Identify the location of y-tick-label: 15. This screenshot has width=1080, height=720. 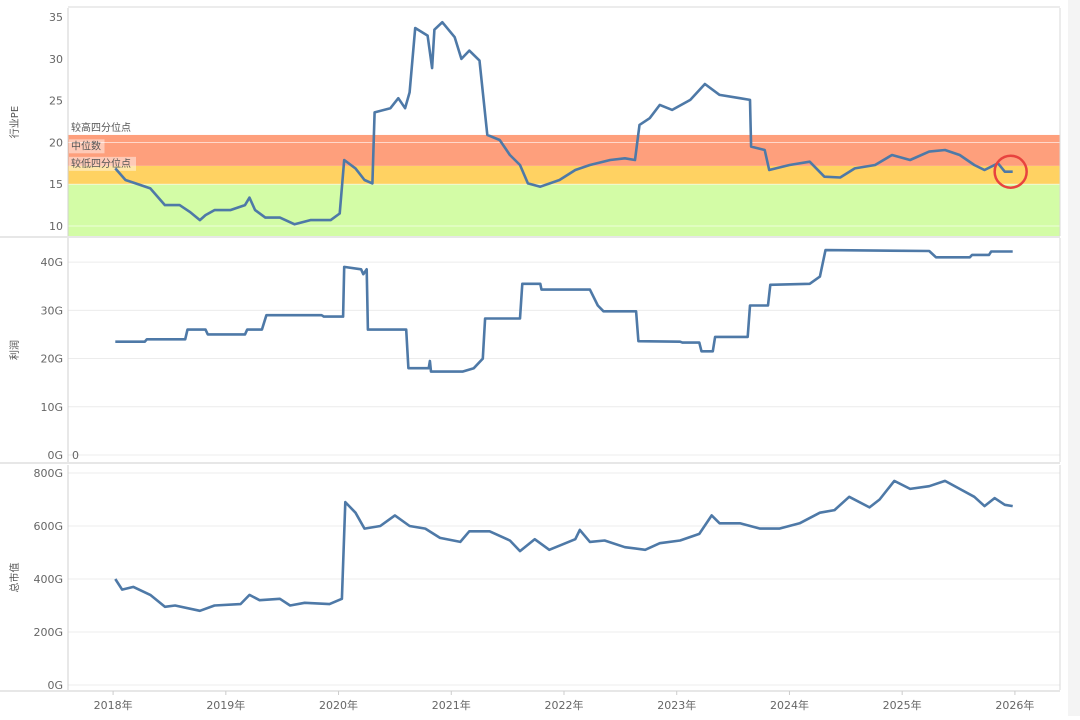
(56, 184).